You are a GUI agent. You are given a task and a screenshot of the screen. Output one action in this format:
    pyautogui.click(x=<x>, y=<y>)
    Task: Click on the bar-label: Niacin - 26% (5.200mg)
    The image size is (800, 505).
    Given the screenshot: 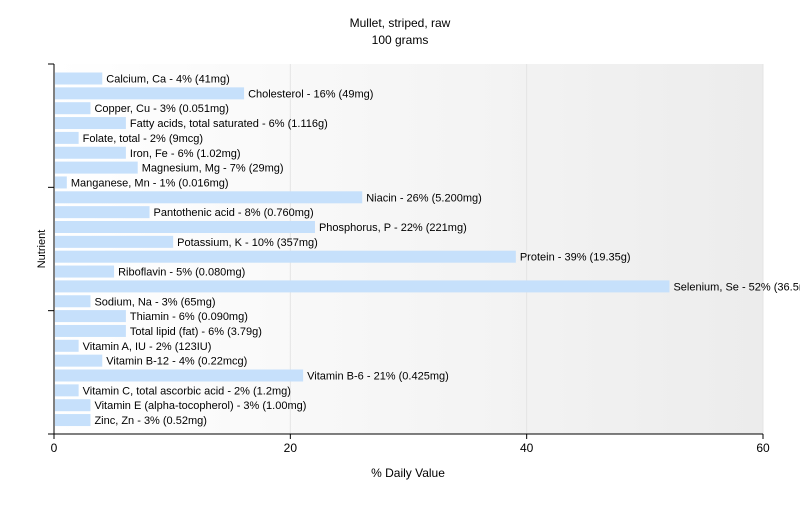 What is the action you would take?
    pyautogui.click(x=424, y=198)
    